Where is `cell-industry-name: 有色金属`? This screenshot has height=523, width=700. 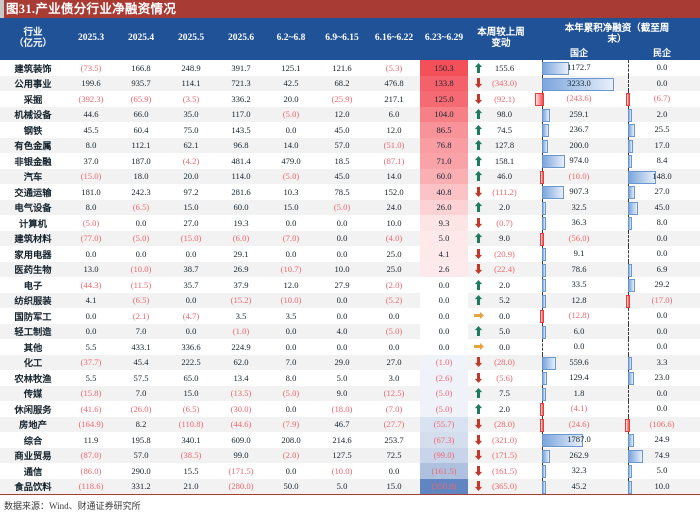 cell-industry-name: 有色金属 is located at coordinates (33, 145).